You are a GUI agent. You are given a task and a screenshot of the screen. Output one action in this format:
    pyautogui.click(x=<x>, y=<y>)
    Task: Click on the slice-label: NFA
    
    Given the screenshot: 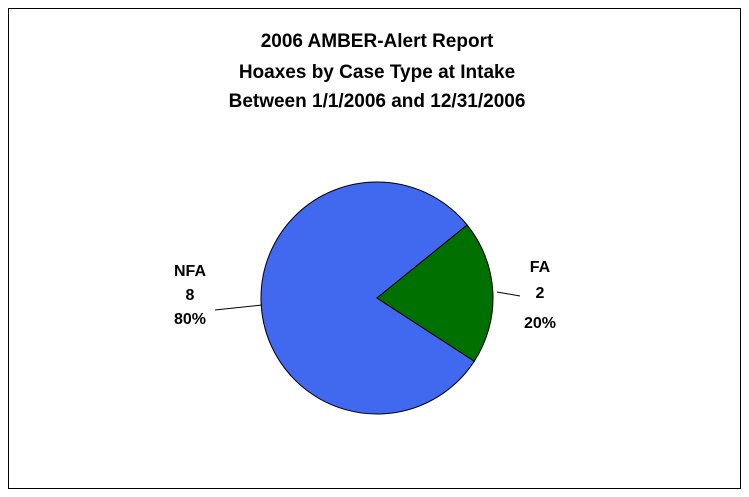 What is the action you would take?
    pyautogui.click(x=190, y=271)
    